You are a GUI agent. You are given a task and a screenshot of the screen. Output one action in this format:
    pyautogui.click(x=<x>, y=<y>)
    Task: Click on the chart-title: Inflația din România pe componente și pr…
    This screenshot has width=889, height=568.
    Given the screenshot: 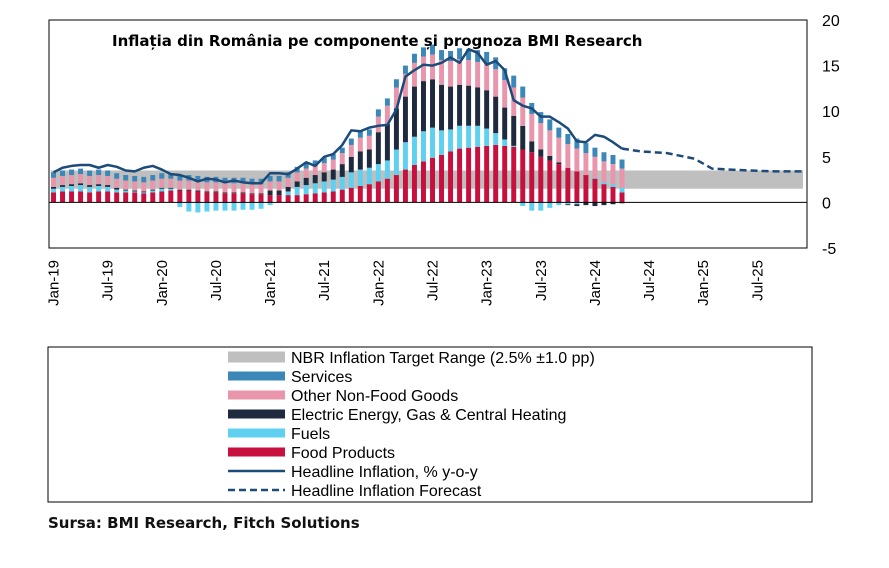 What is the action you would take?
    pyautogui.click(x=377, y=41)
    